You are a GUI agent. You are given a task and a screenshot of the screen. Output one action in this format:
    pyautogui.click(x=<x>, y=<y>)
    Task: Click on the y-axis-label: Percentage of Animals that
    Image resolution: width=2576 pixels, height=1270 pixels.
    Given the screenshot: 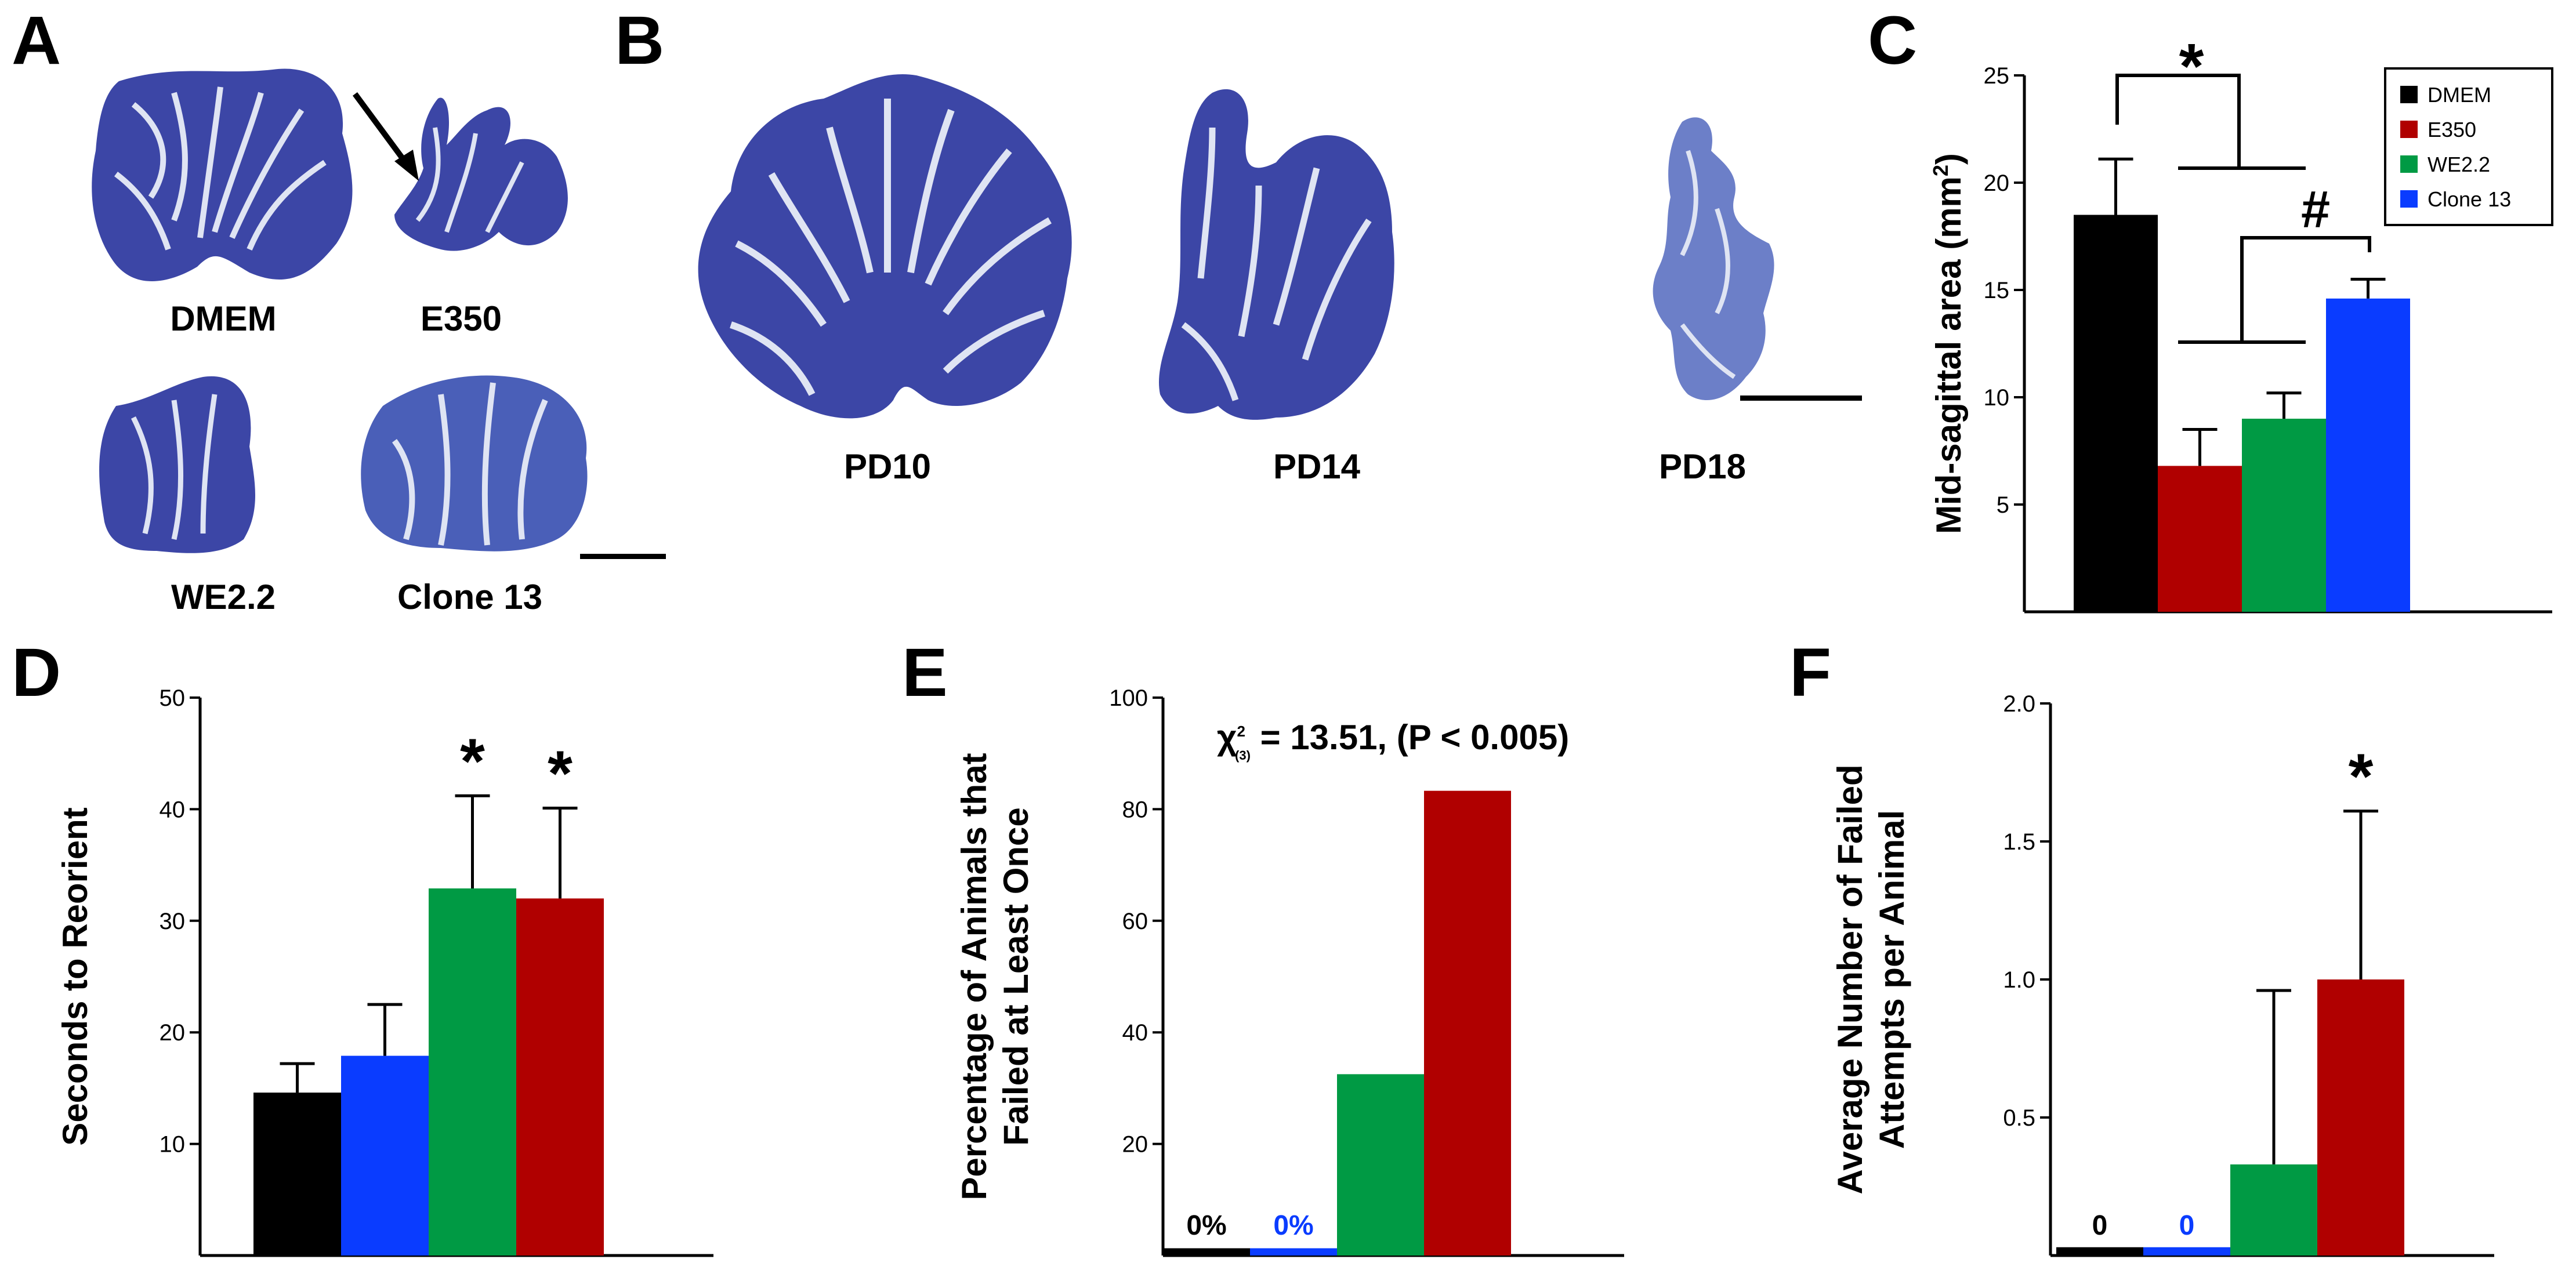 What is the action you would take?
    pyautogui.click(x=975, y=977)
    